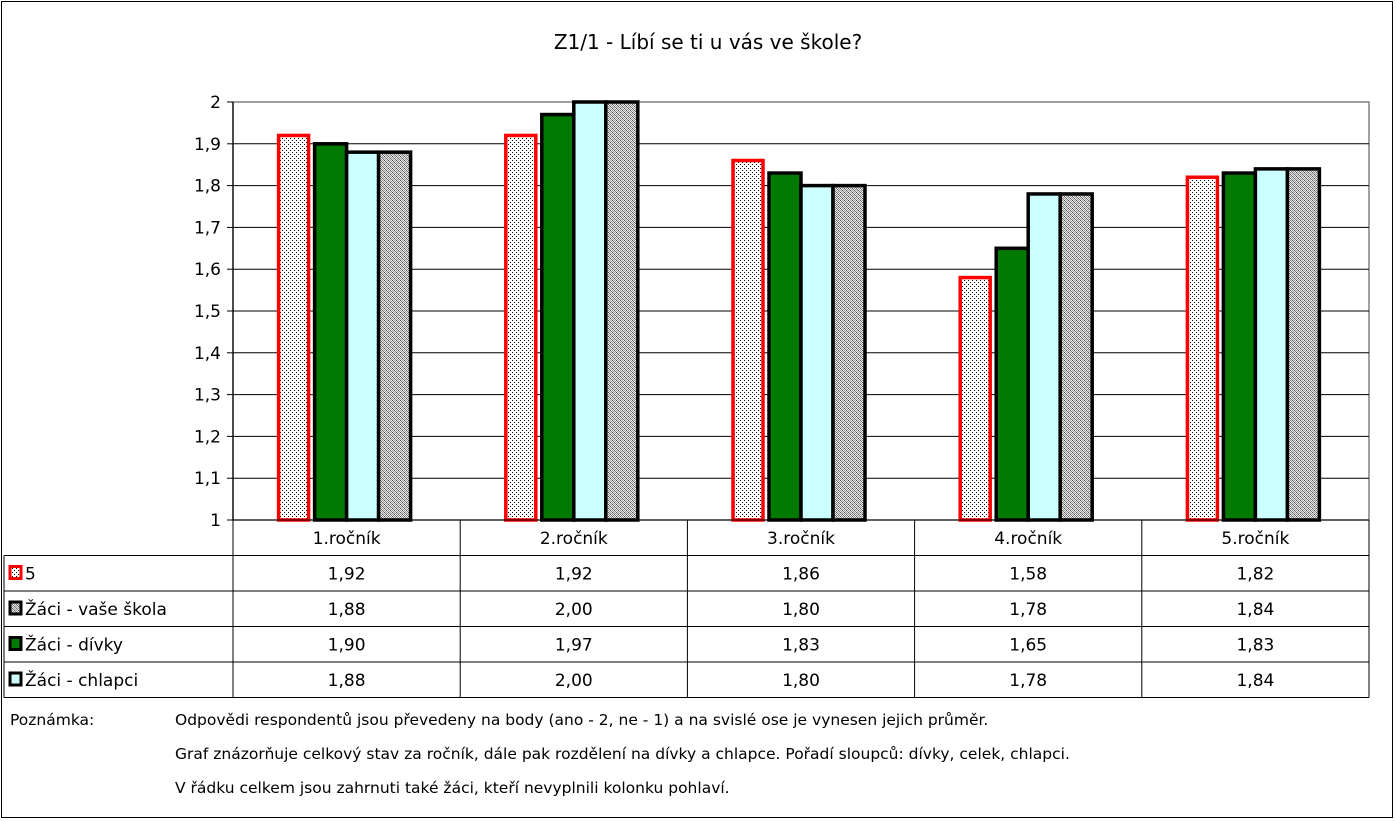  I want to click on table-cell-value: 1,58, so click(1028, 575).